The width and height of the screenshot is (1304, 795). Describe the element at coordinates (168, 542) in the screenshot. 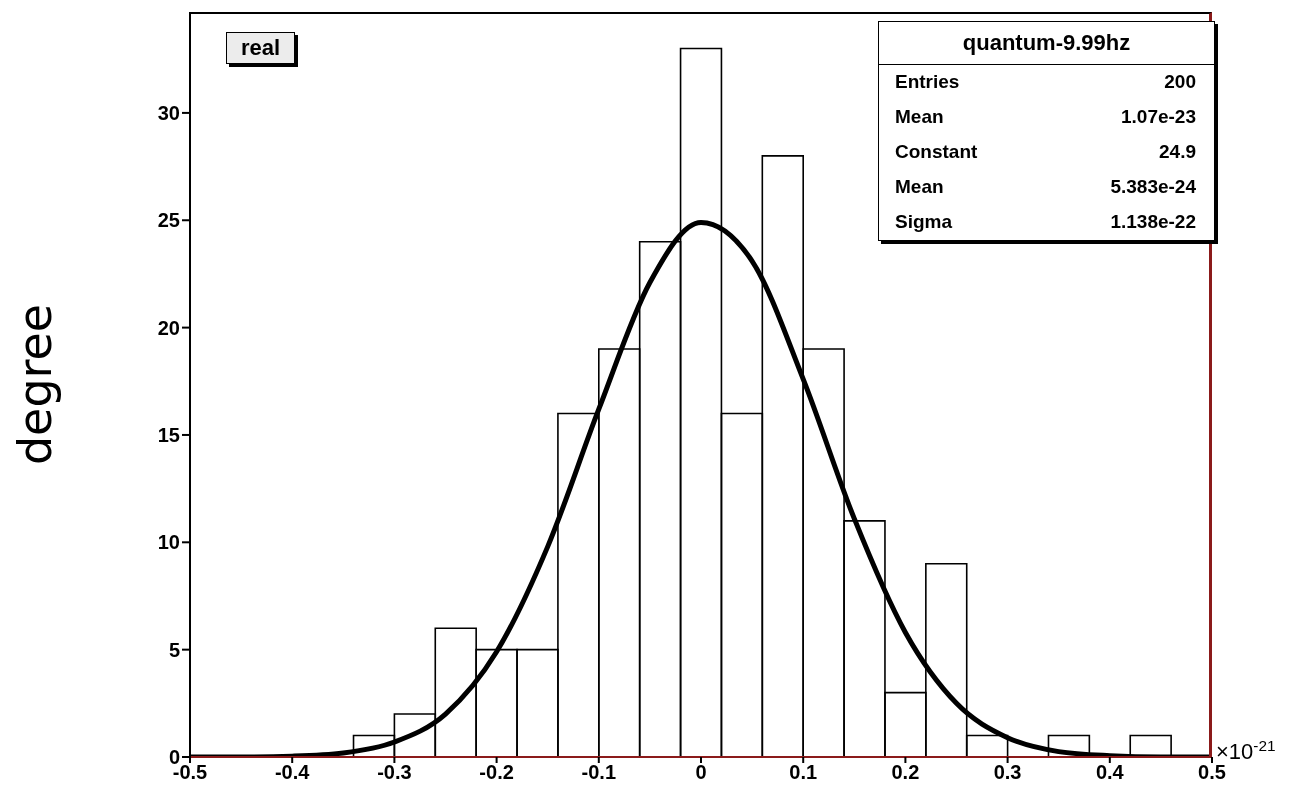

I see `y-tick-label: 10` at that location.